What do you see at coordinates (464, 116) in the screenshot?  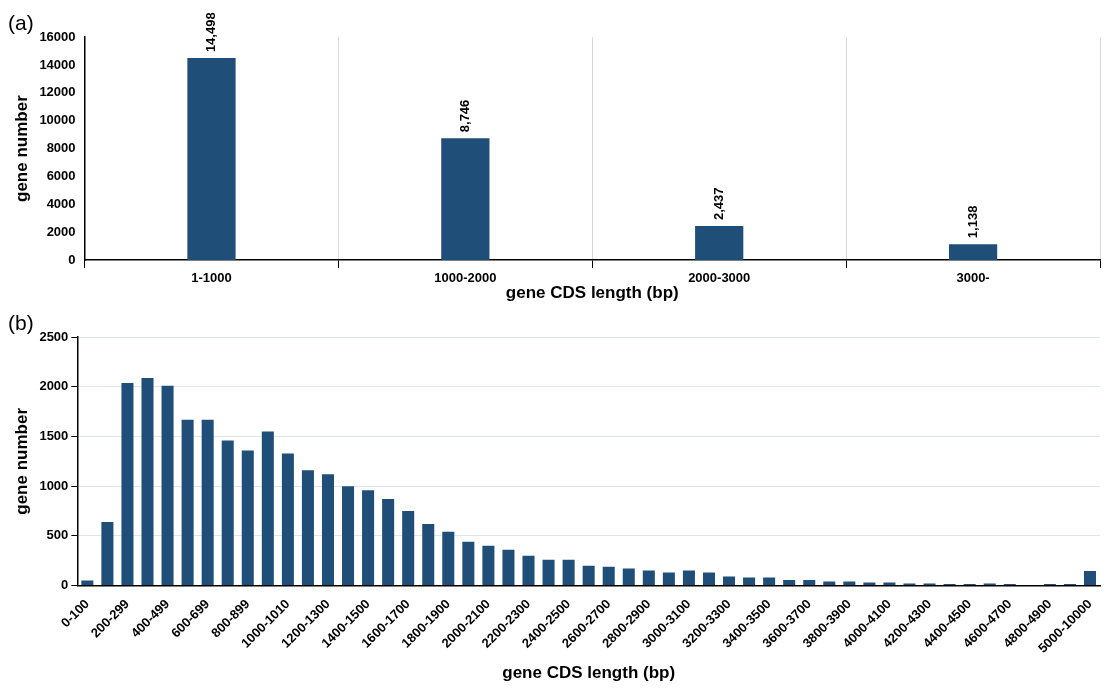 I see `data-label: 8,746` at bounding box center [464, 116].